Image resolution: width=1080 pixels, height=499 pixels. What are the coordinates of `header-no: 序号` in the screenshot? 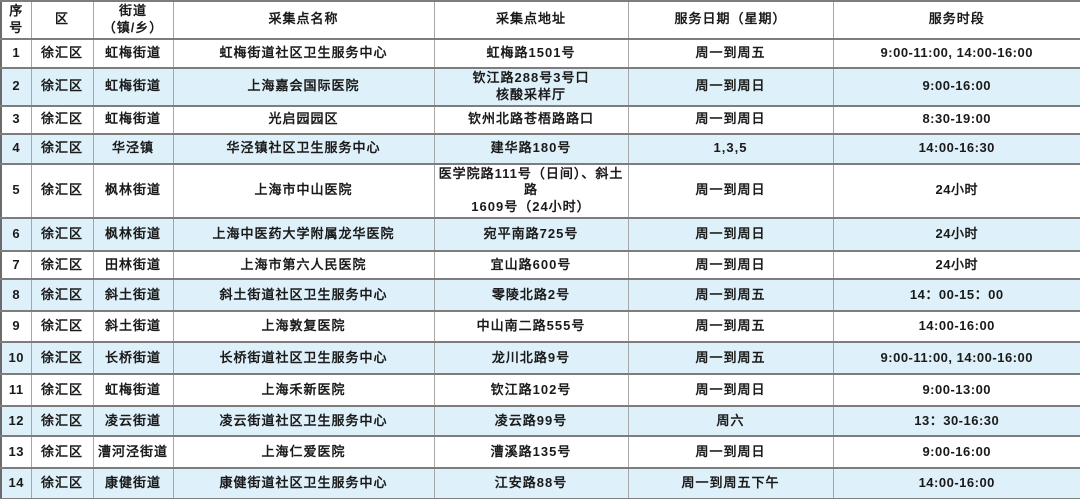 It's located at (16, 20).